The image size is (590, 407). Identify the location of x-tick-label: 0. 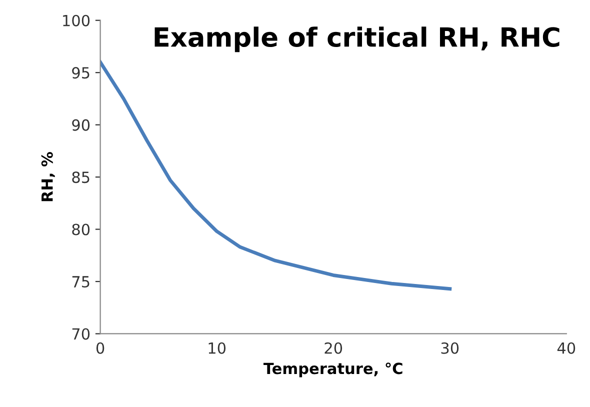
(100, 348).